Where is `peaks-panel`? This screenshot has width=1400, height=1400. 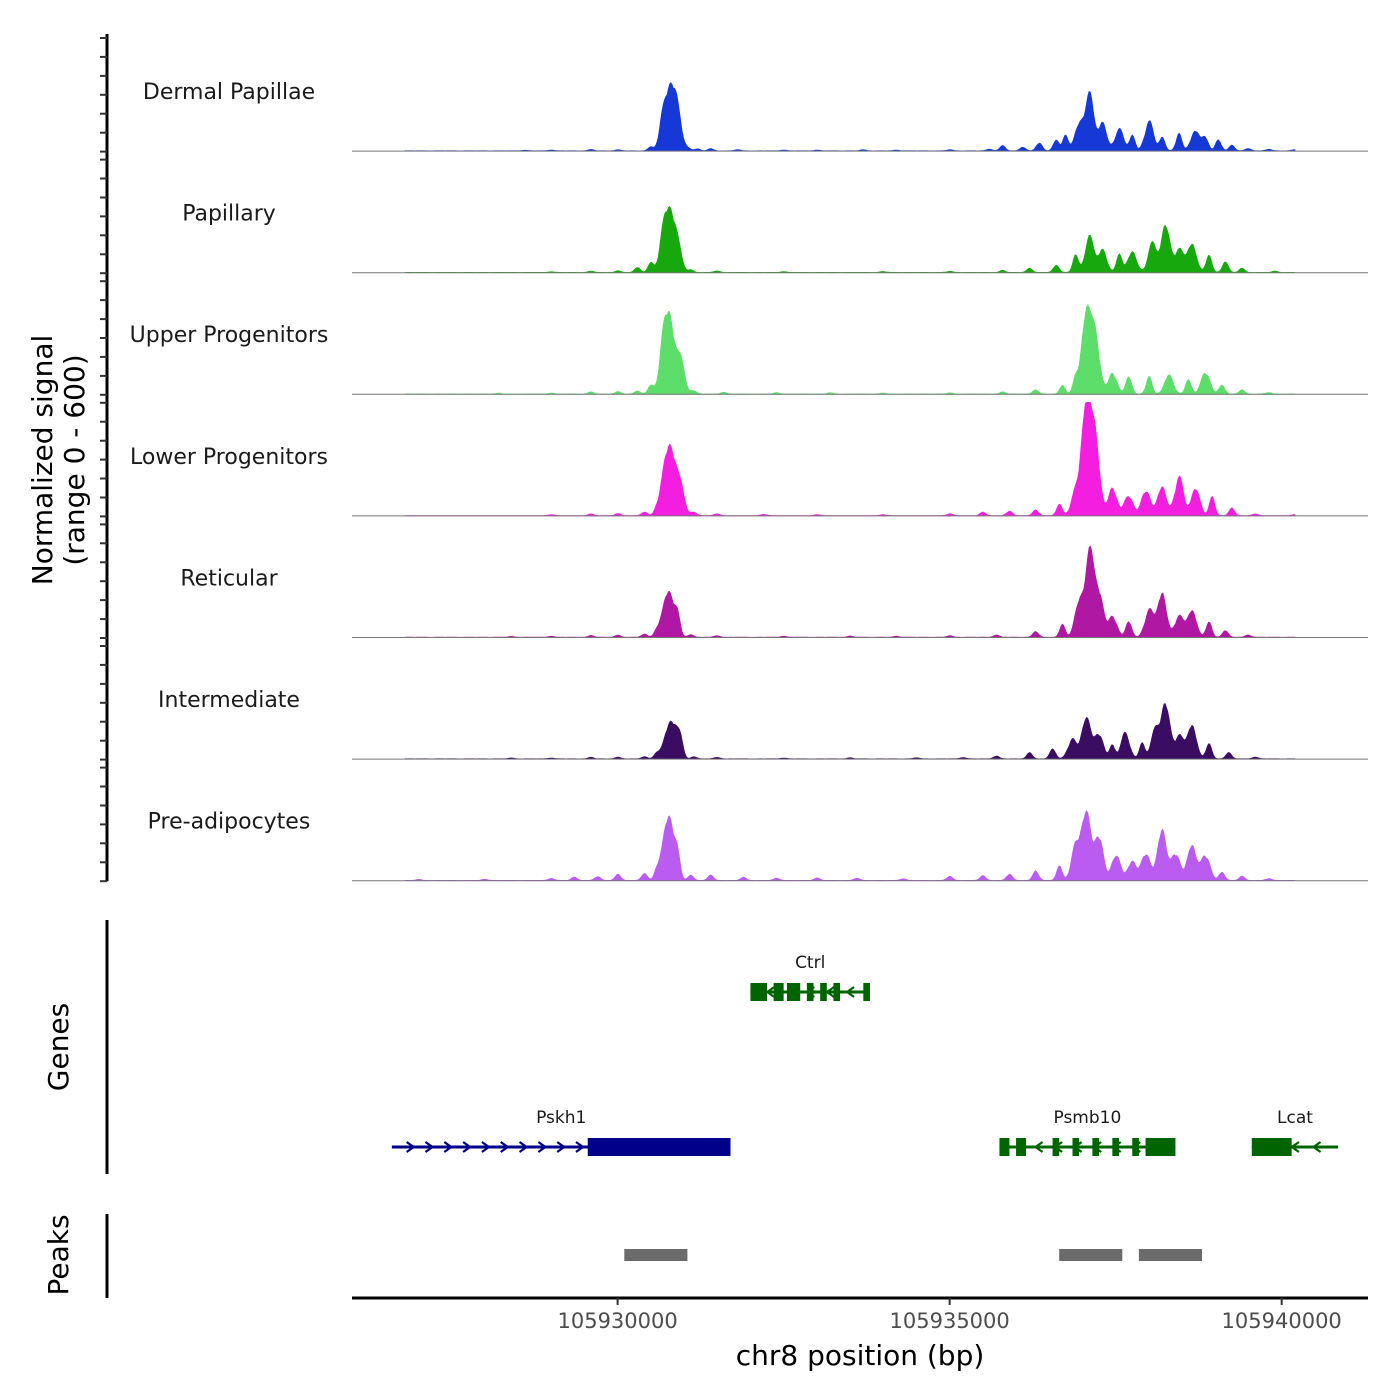 peaks-panel is located at coordinates (913, 1255).